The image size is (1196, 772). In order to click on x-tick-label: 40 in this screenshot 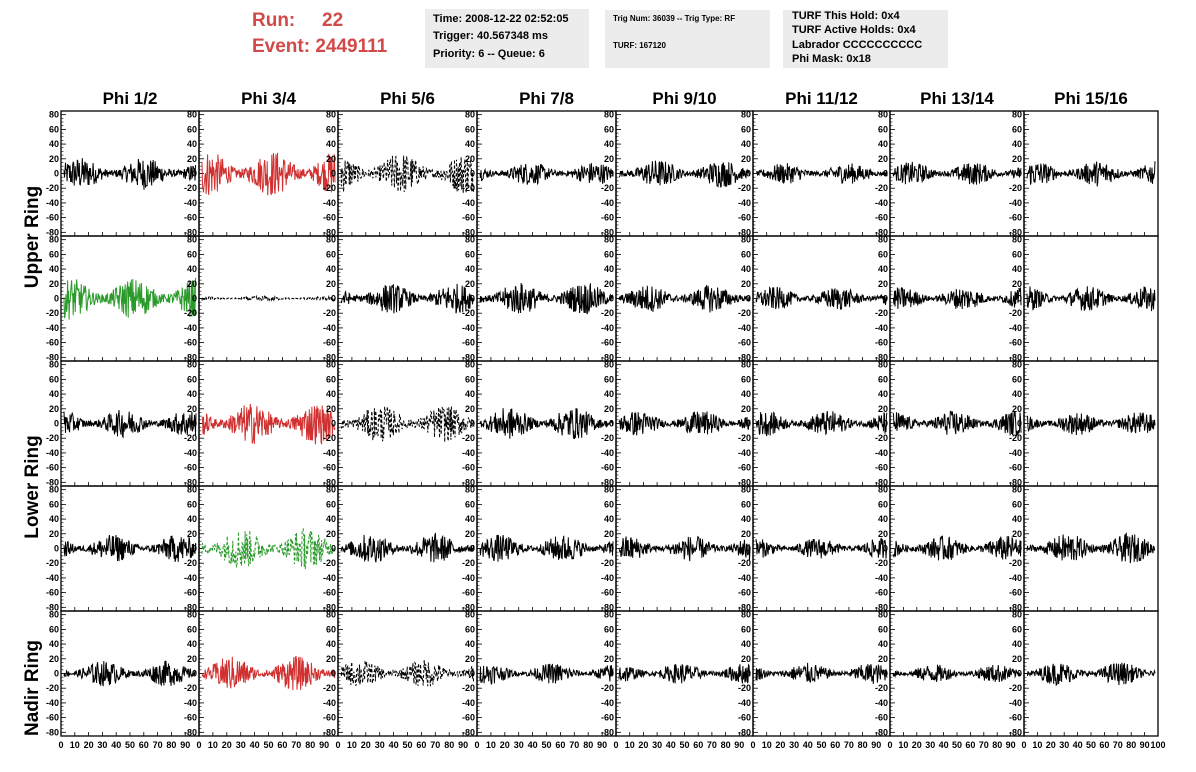, I will do `click(533, 745)`.